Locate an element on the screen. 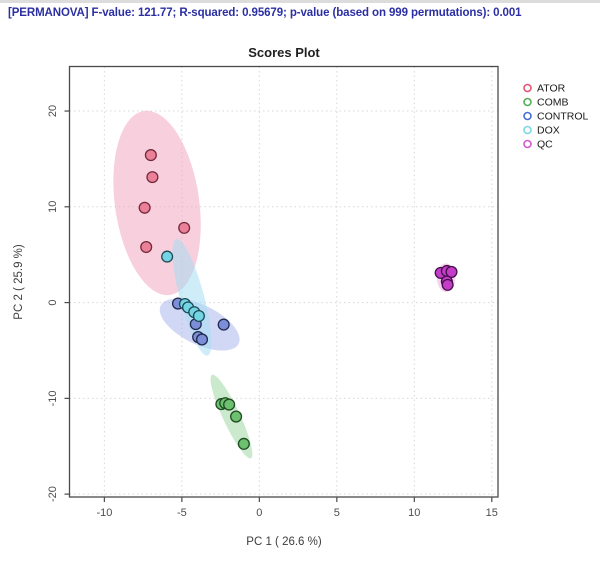 The width and height of the screenshot is (600, 566). legend-marker-control is located at coordinates (527, 116).